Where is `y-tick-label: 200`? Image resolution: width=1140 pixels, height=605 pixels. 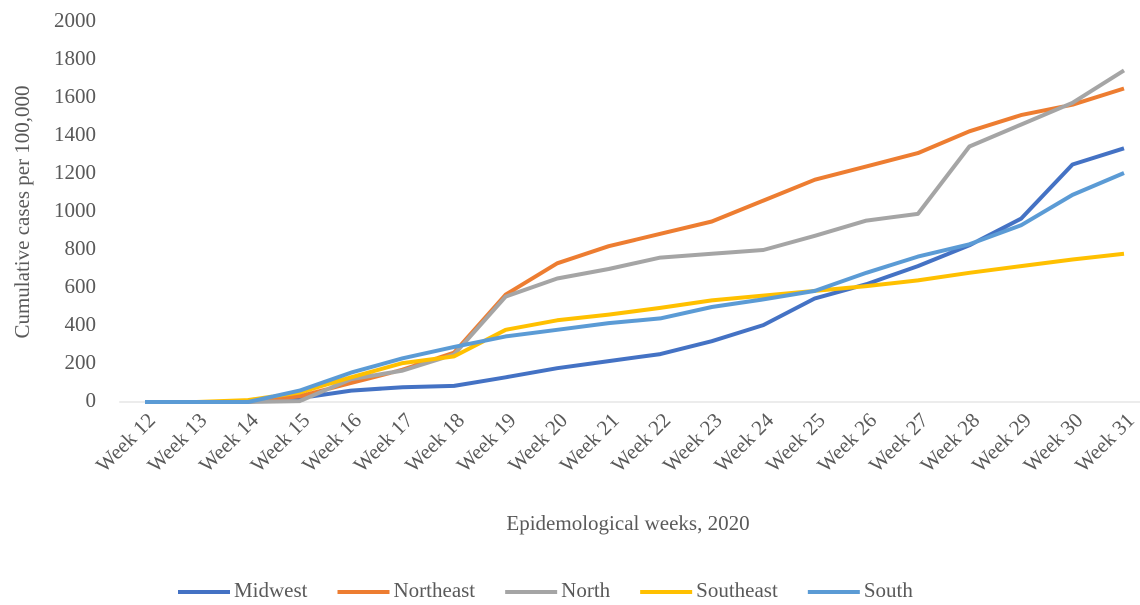
y-tick-label: 200 is located at coordinates (81, 362).